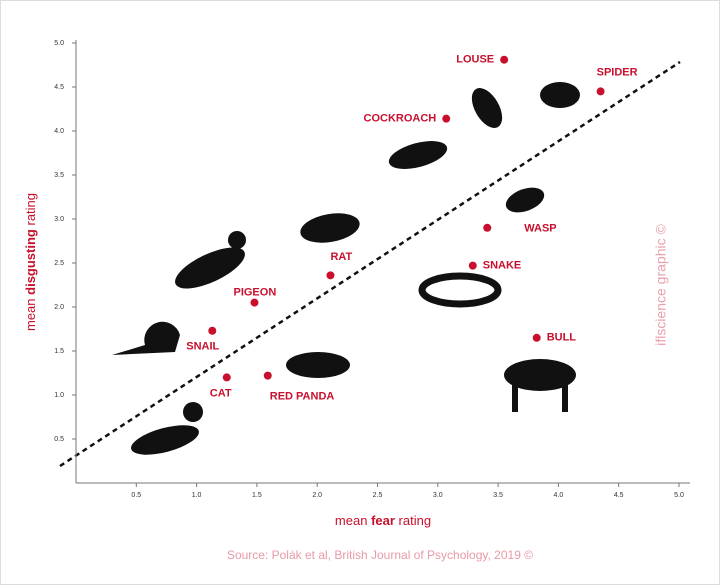 The image size is (720, 585). Describe the element at coordinates (202, 347) in the screenshot. I see `point-label: SNAIL` at that location.